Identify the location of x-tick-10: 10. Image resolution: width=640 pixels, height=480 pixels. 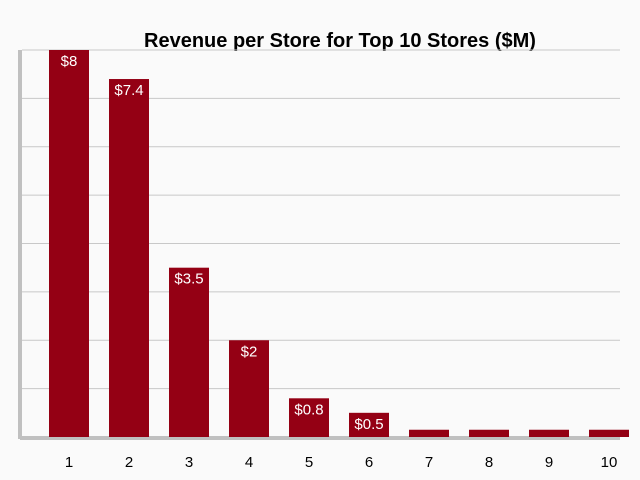
(609, 462).